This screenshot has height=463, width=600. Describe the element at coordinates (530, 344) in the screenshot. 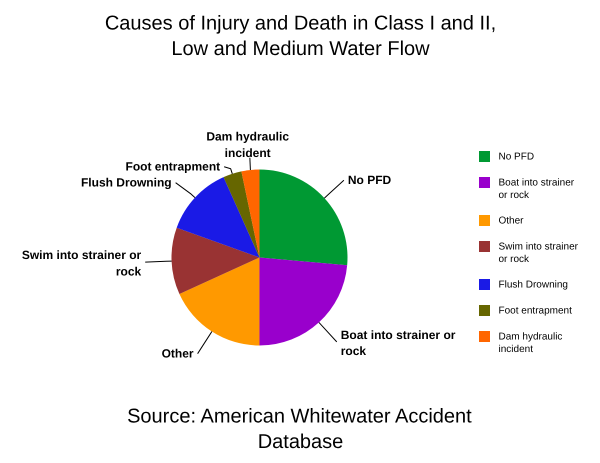

I see `legend-label: Dam hydraulic incident` at that location.